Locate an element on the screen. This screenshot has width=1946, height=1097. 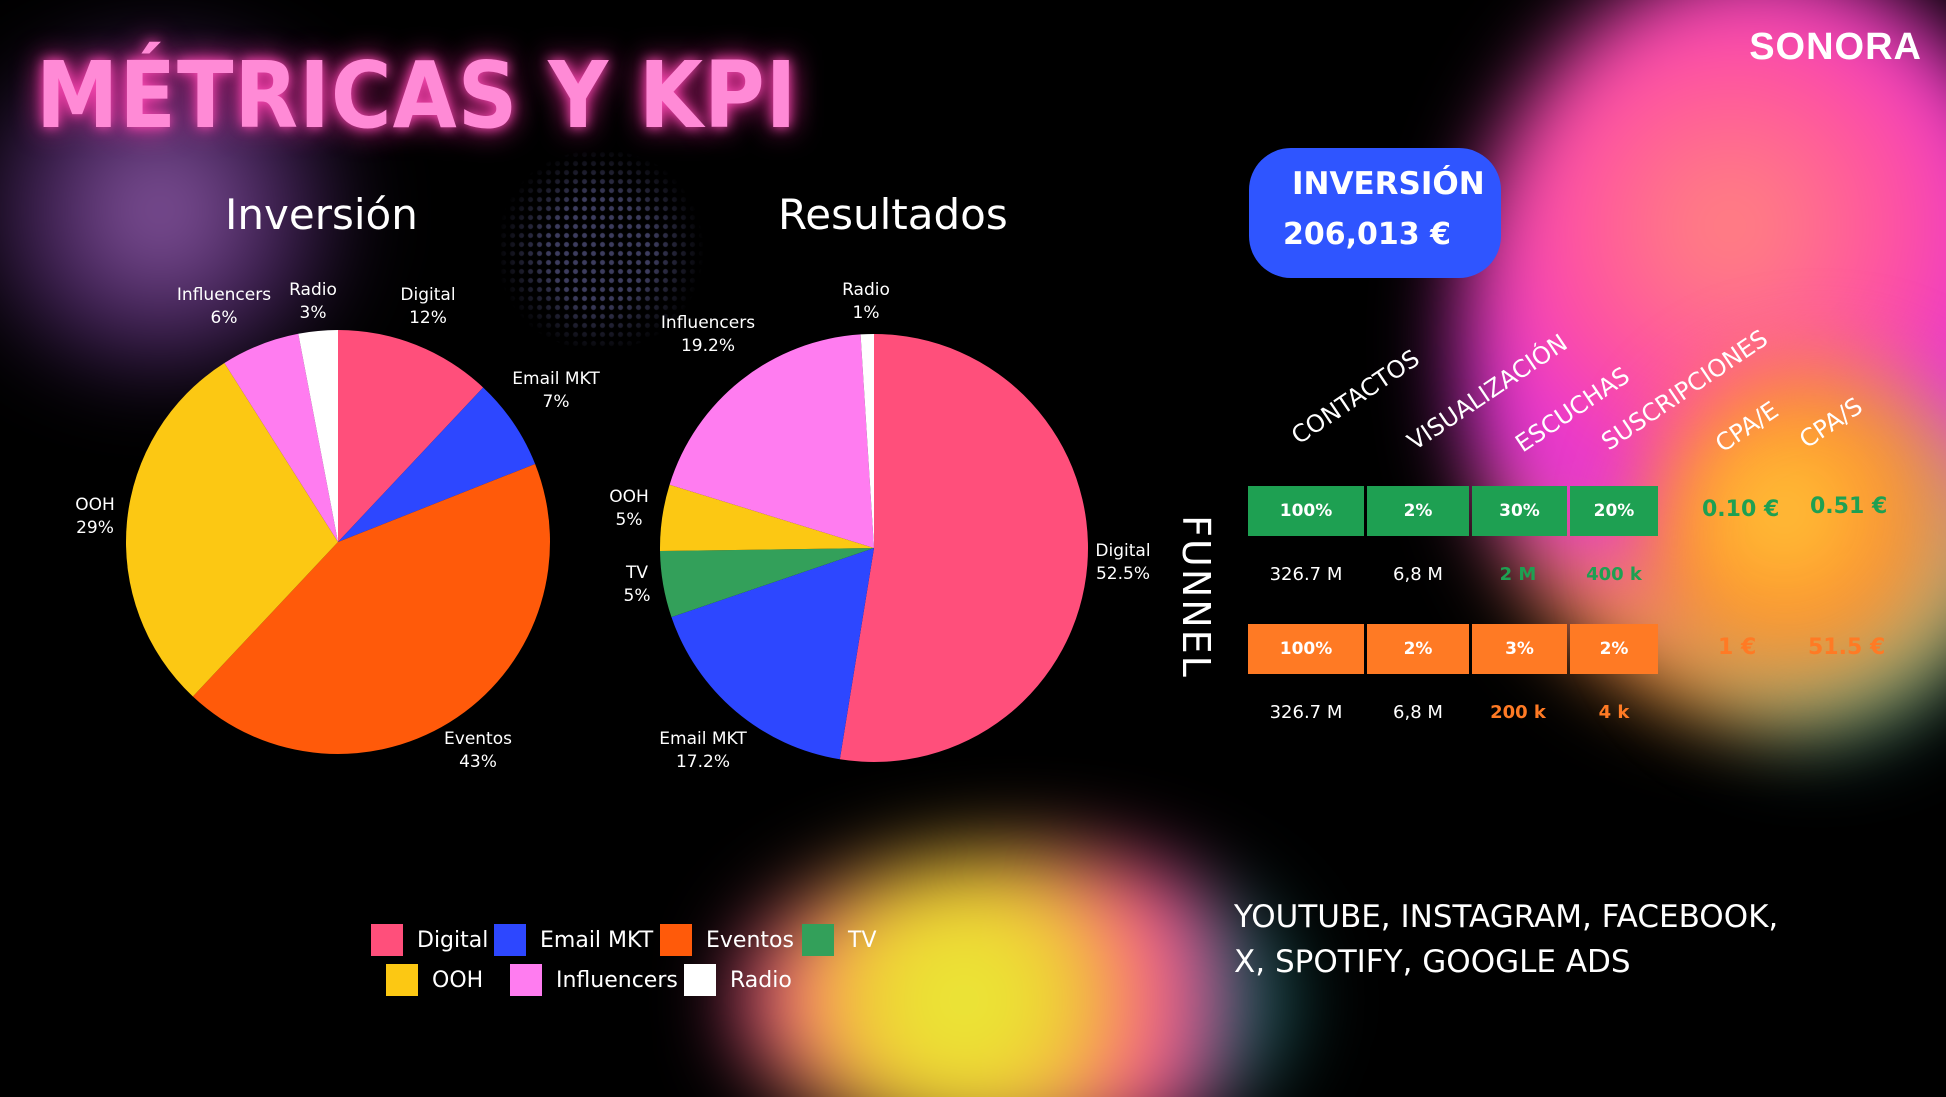
legend-label: Eventos is located at coordinates (750, 940).